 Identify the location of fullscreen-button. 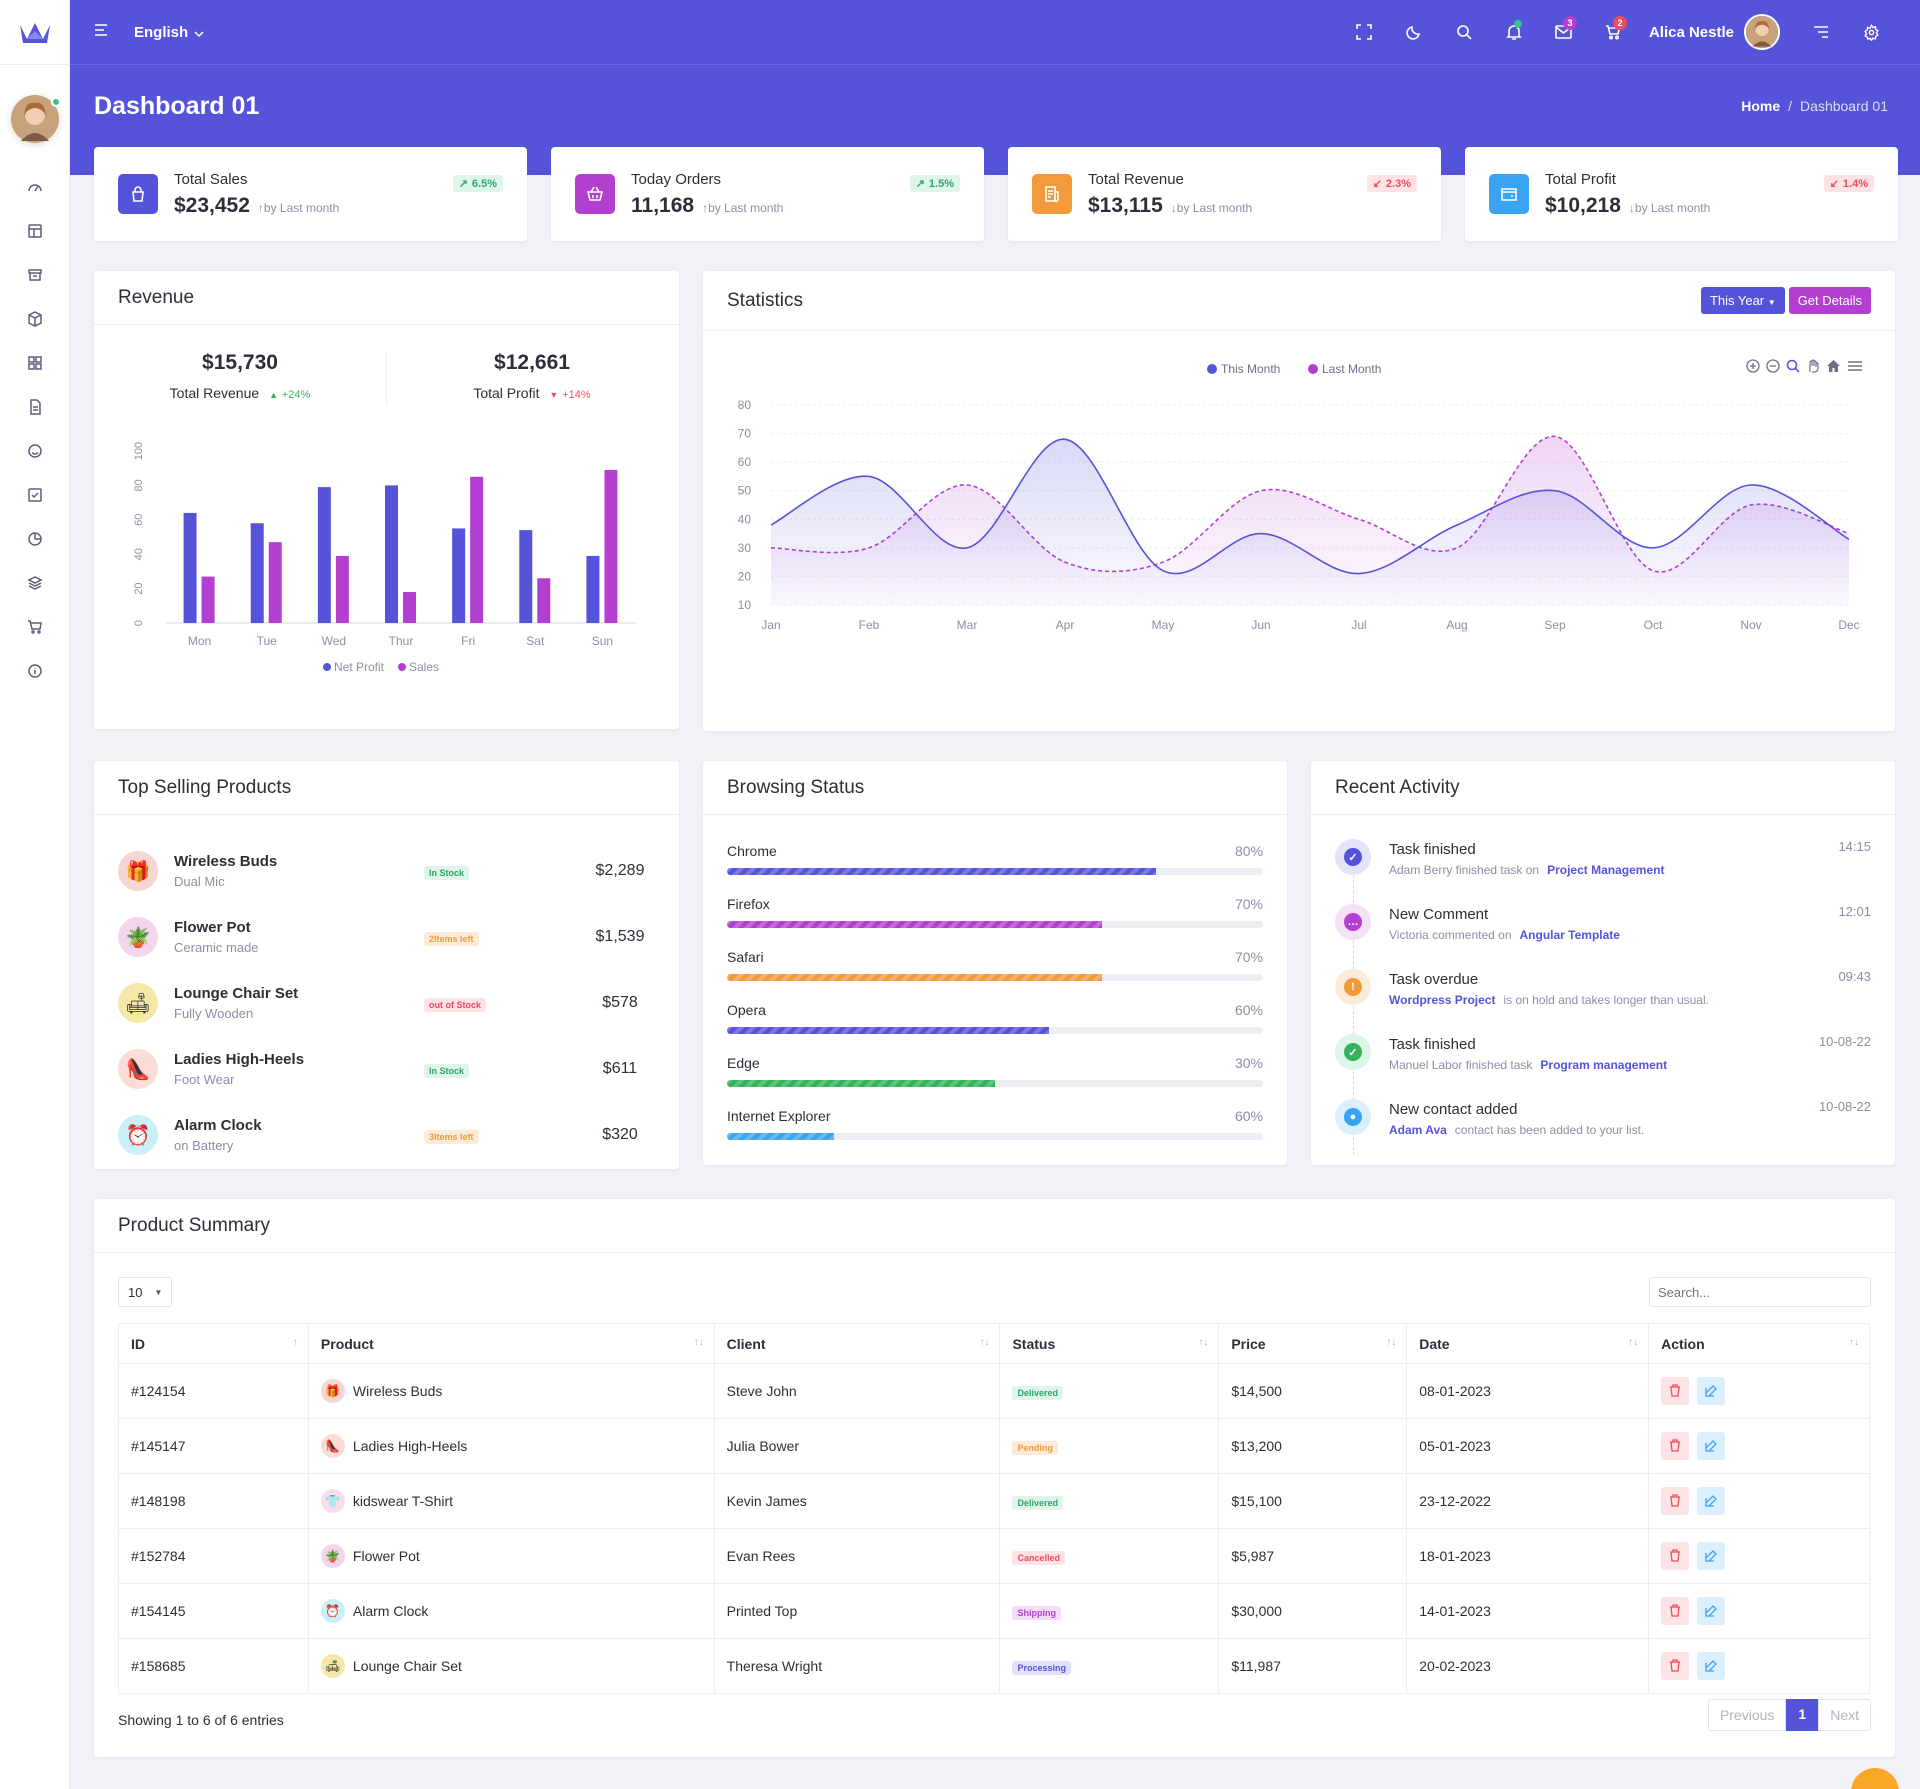
(1364, 32).